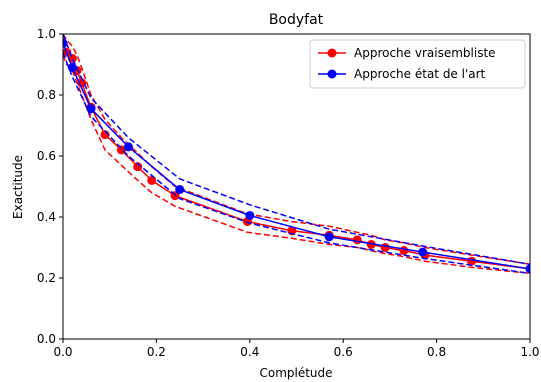 The width and height of the screenshot is (541, 382). What do you see at coordinates (249, 352) in the screenshot?
I see `x-tick-label: 0.4` at bounding box center [249, 352].